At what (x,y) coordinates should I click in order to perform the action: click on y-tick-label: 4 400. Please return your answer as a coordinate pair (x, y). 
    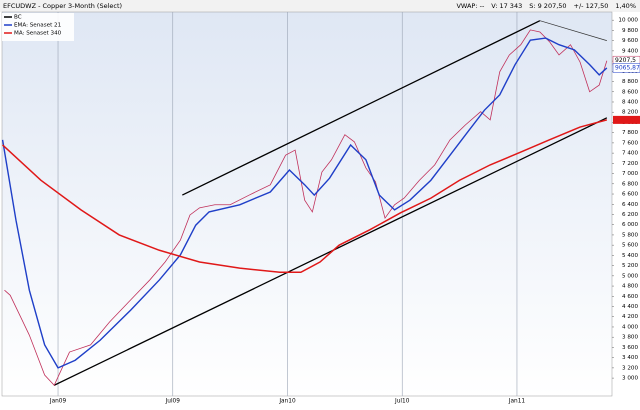
    Looking at the image, I should click on (630, 307).